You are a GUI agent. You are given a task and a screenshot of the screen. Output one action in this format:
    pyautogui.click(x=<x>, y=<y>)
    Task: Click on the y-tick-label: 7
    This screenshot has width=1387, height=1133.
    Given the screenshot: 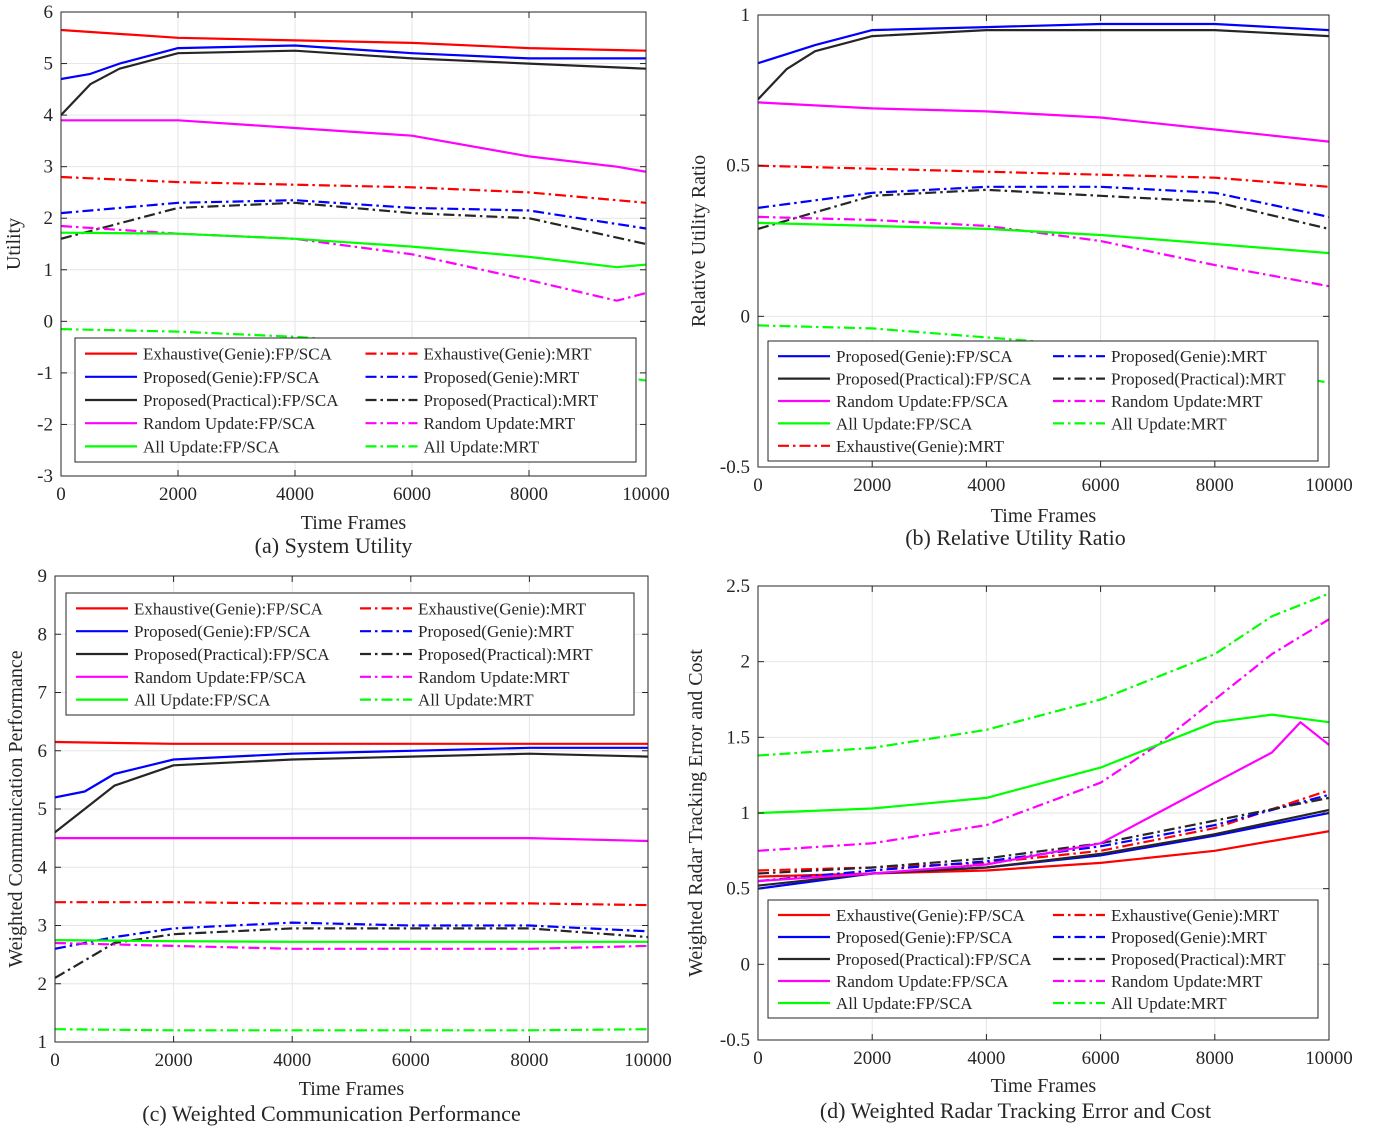 What is the action you would take?
    pyautogui.click(x=43, y=693)
    